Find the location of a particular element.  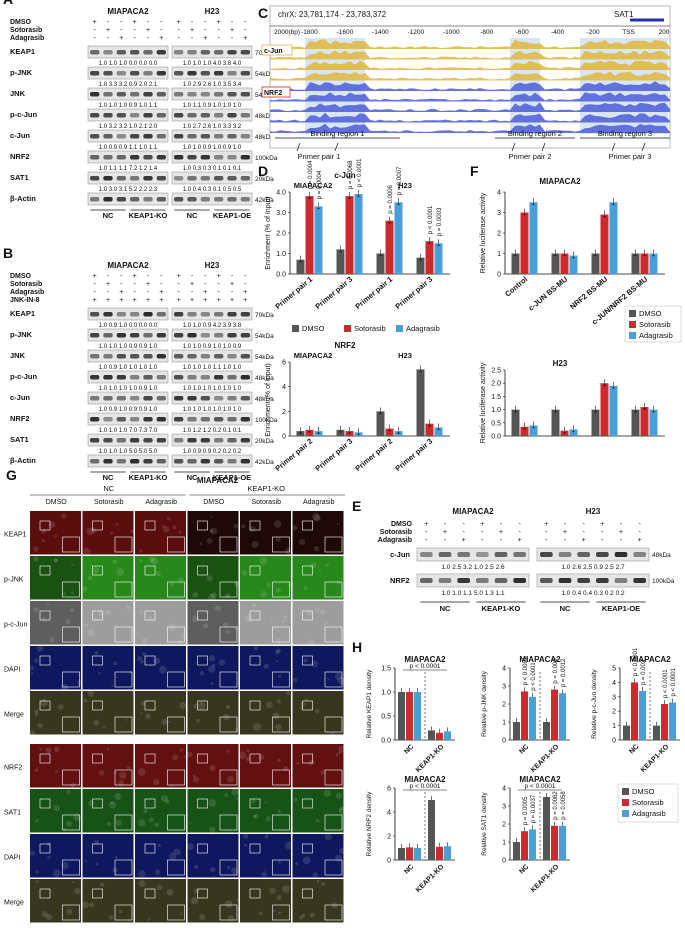

quant-values: 1.0 2.5 3.2 1.0 2.5 2.6 is located at coordinates (473, 567).